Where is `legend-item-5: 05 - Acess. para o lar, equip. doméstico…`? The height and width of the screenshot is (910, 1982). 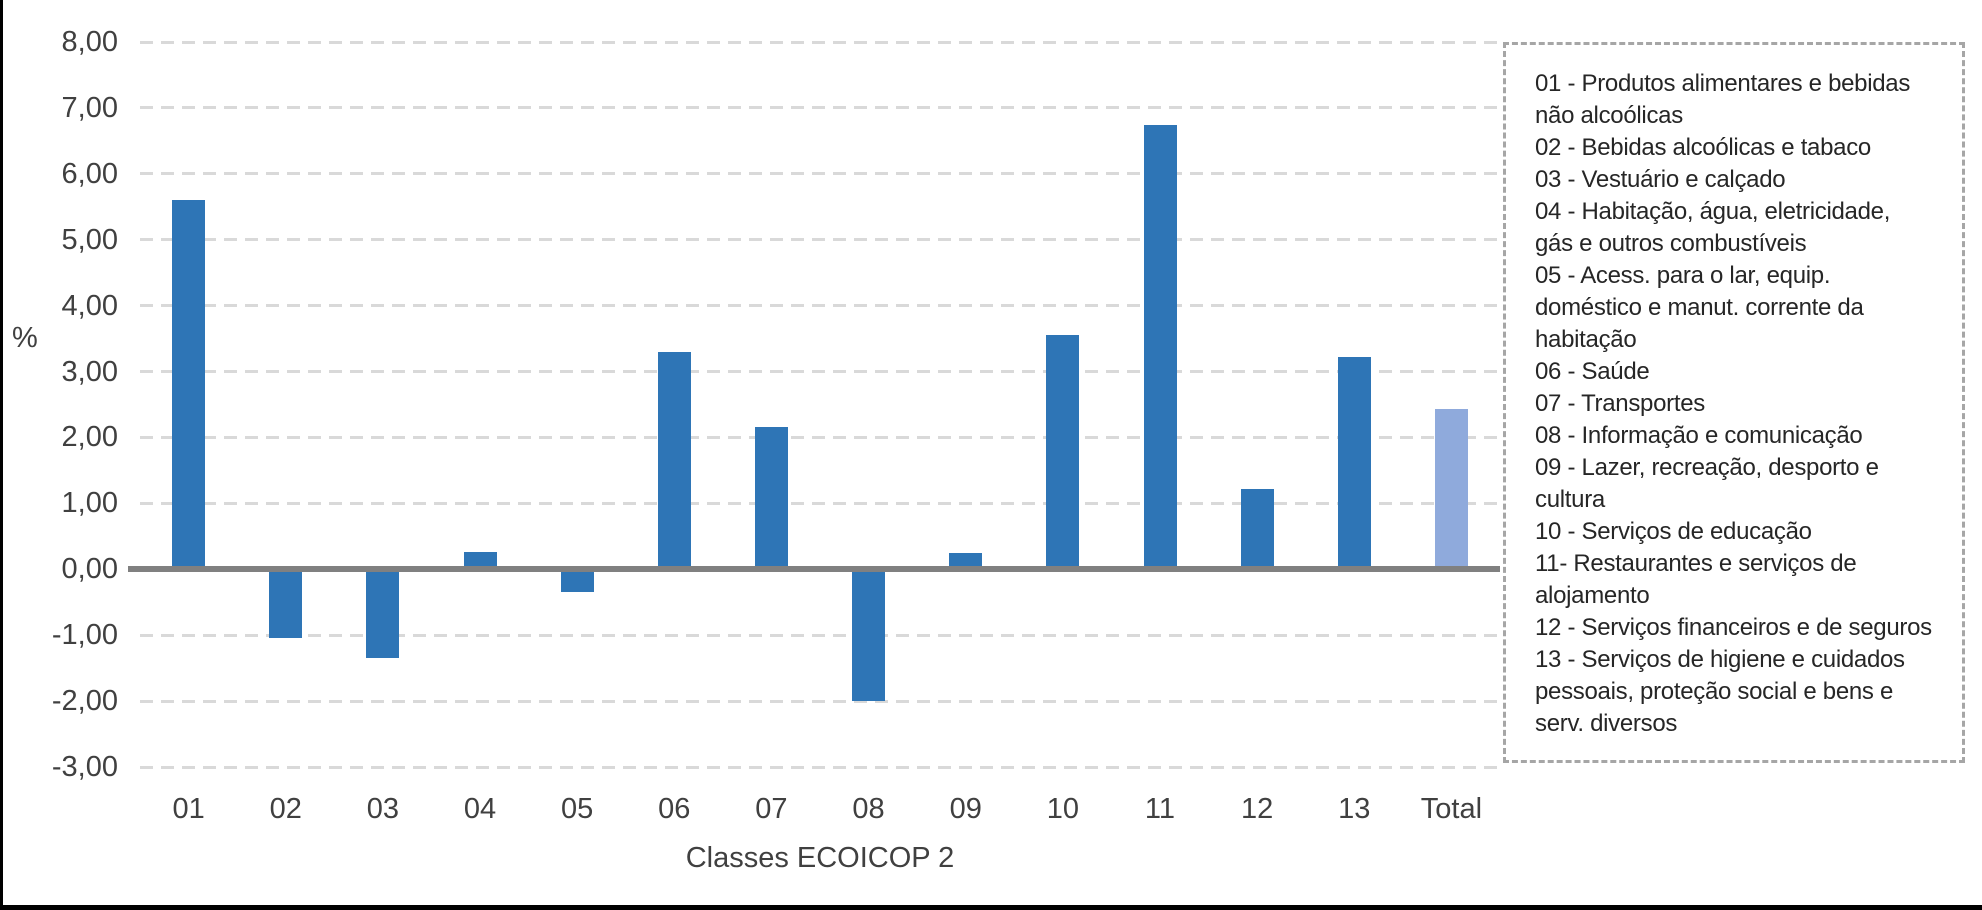
legend-item-5: 05 - Acess. para o lar, equip. doméstico… is located at coordinates (1699, 307).